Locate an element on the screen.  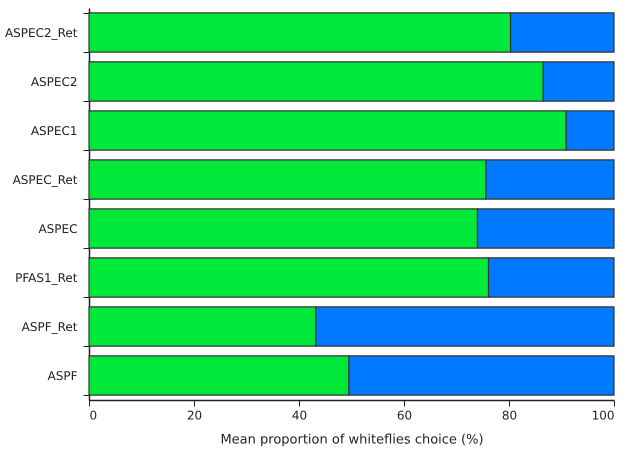
x-axis-title: Mean proportion of whiteflies choice (%) is located at coordinates (352, 440).